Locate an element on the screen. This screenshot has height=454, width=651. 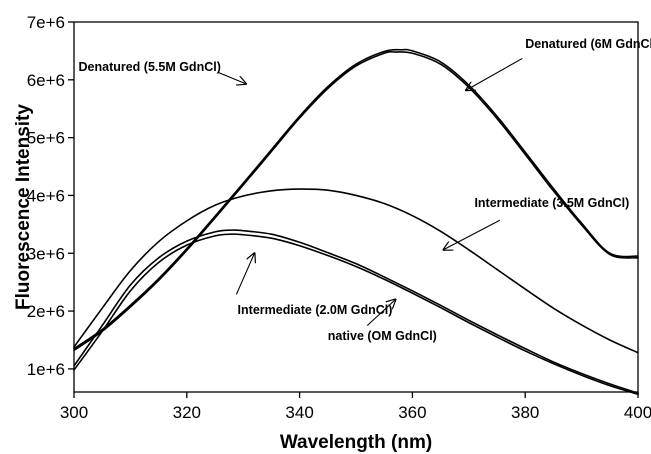
y-tick-label: 3e+6 is located at coordinates (46, 253).